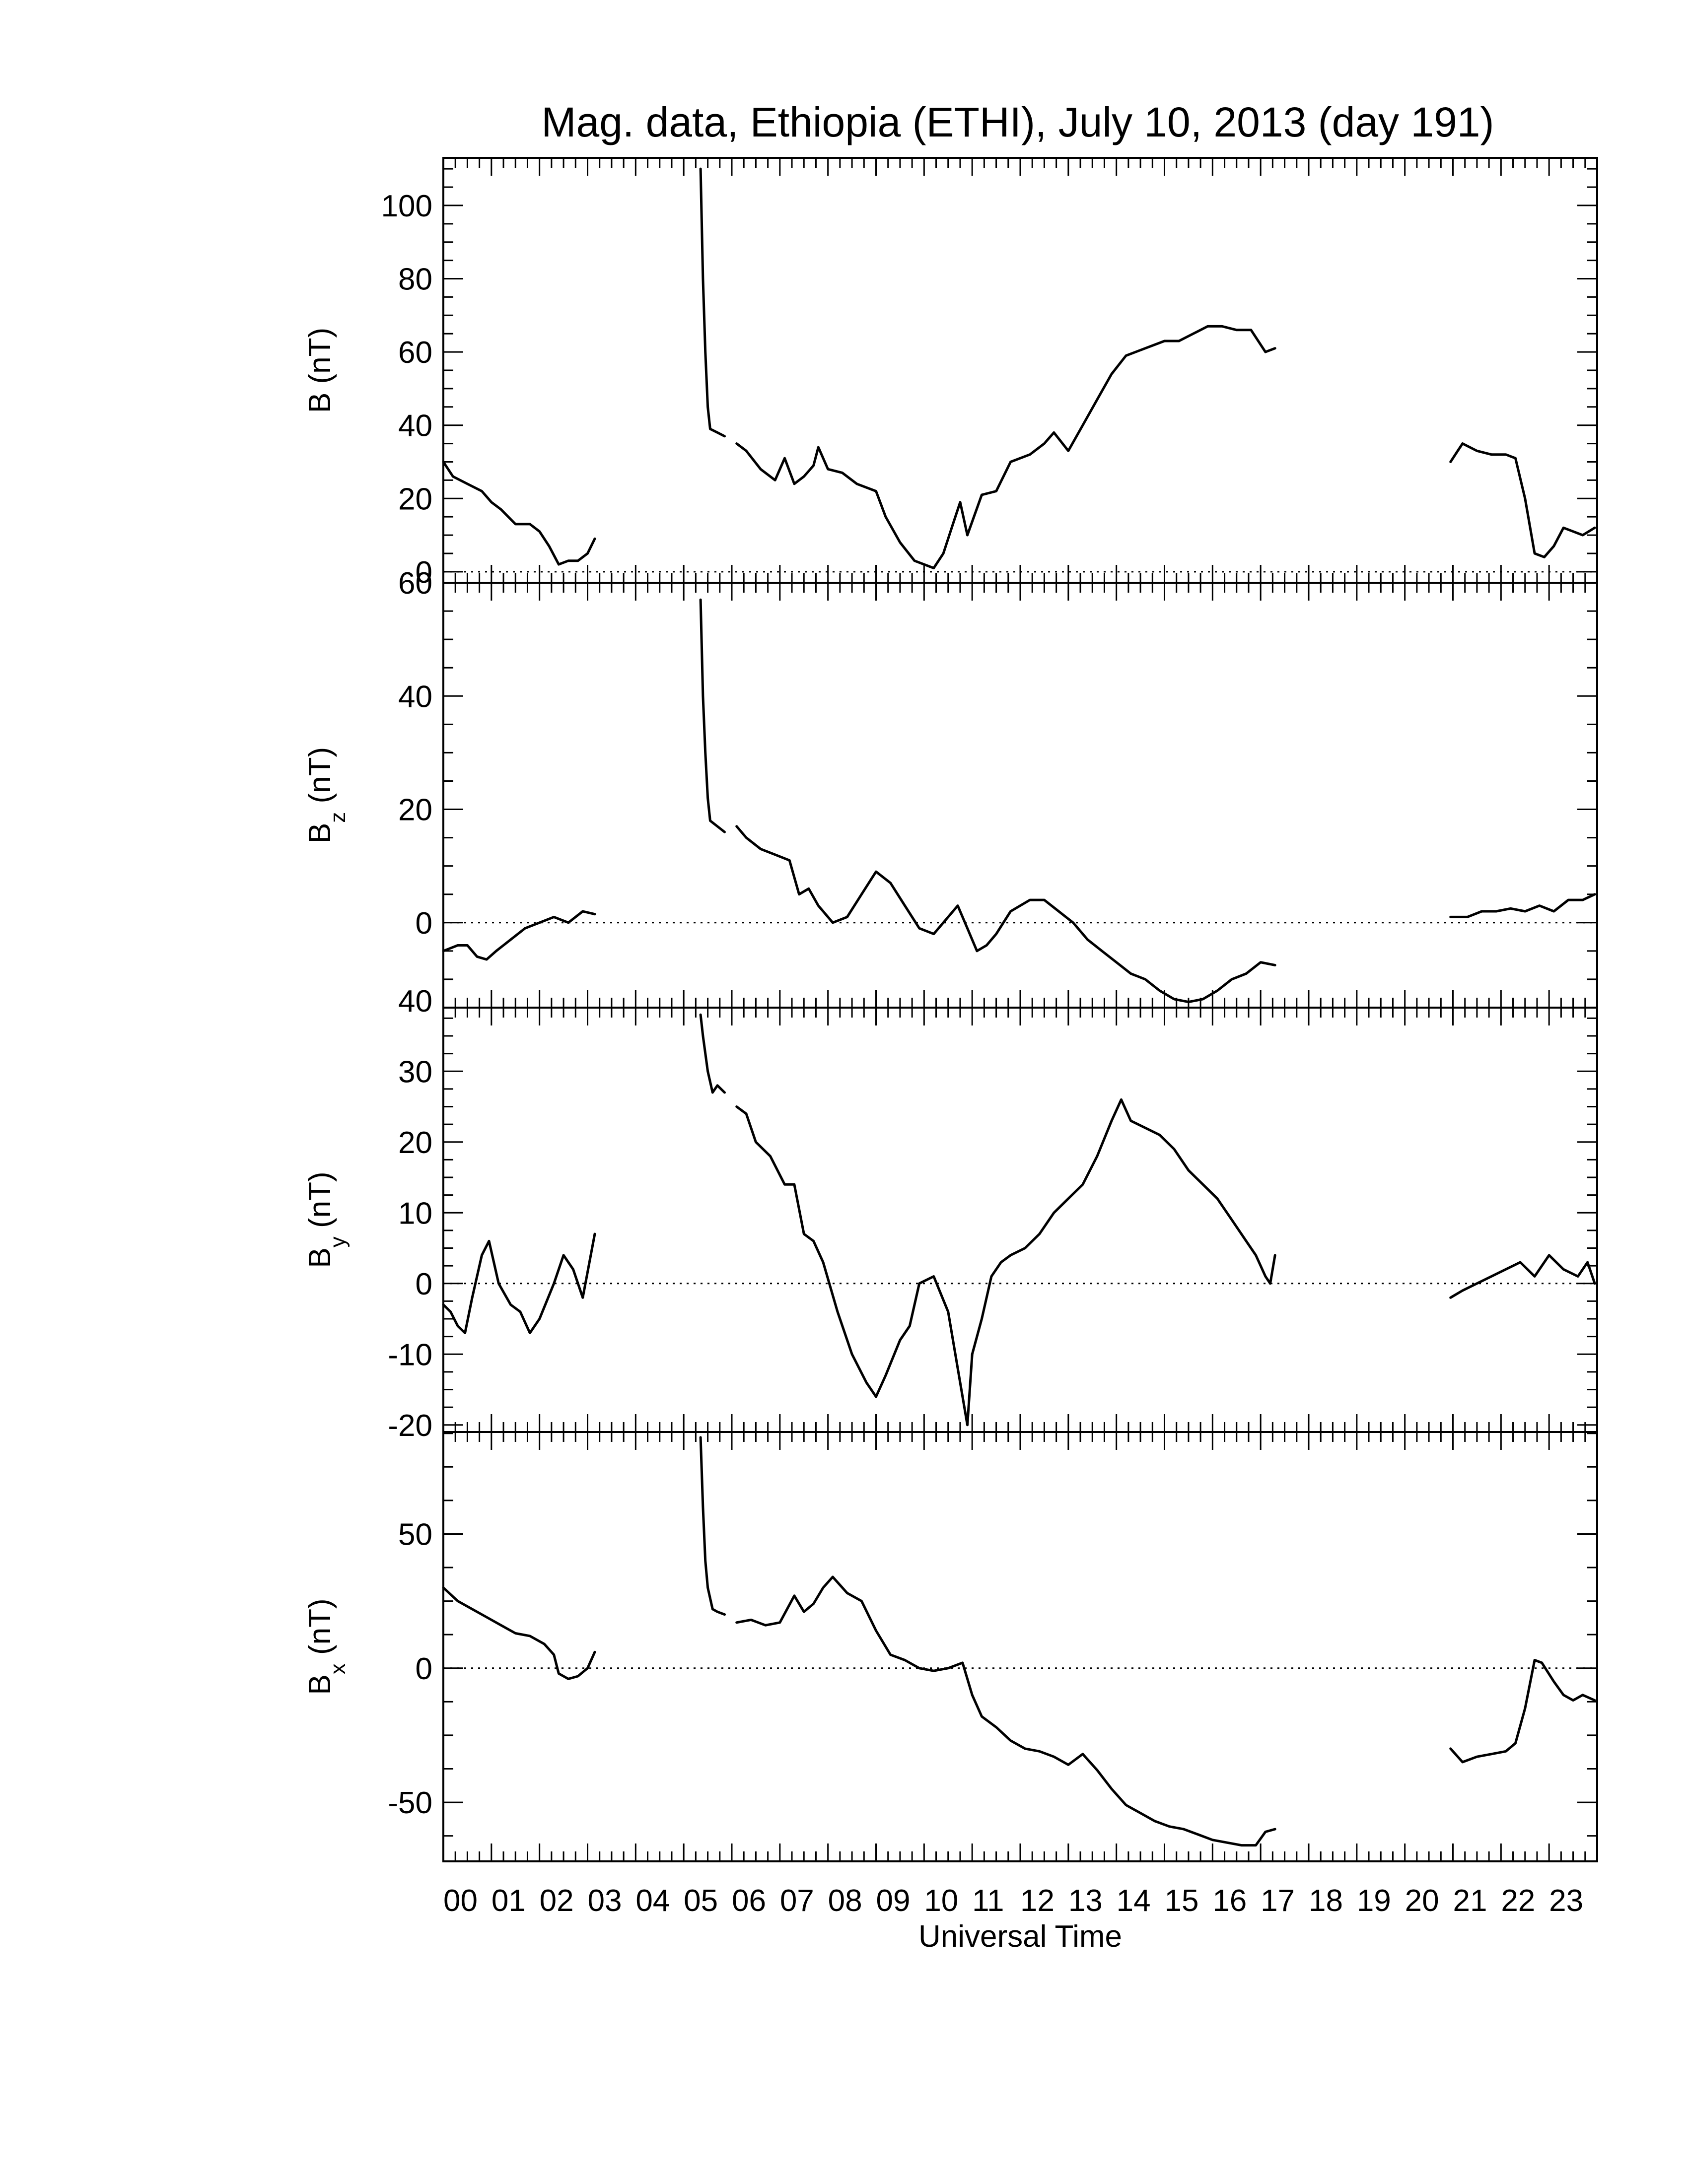  Describe the element at coordinates (415, 1072) in the screenshot. I see `y-tick-label: 30` at that location.